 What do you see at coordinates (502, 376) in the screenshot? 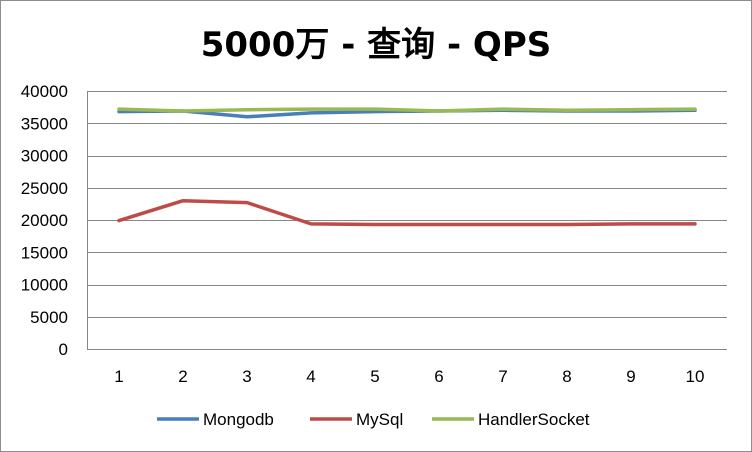
I see `x-tick-label: 7` at bounding box center [502, 376].